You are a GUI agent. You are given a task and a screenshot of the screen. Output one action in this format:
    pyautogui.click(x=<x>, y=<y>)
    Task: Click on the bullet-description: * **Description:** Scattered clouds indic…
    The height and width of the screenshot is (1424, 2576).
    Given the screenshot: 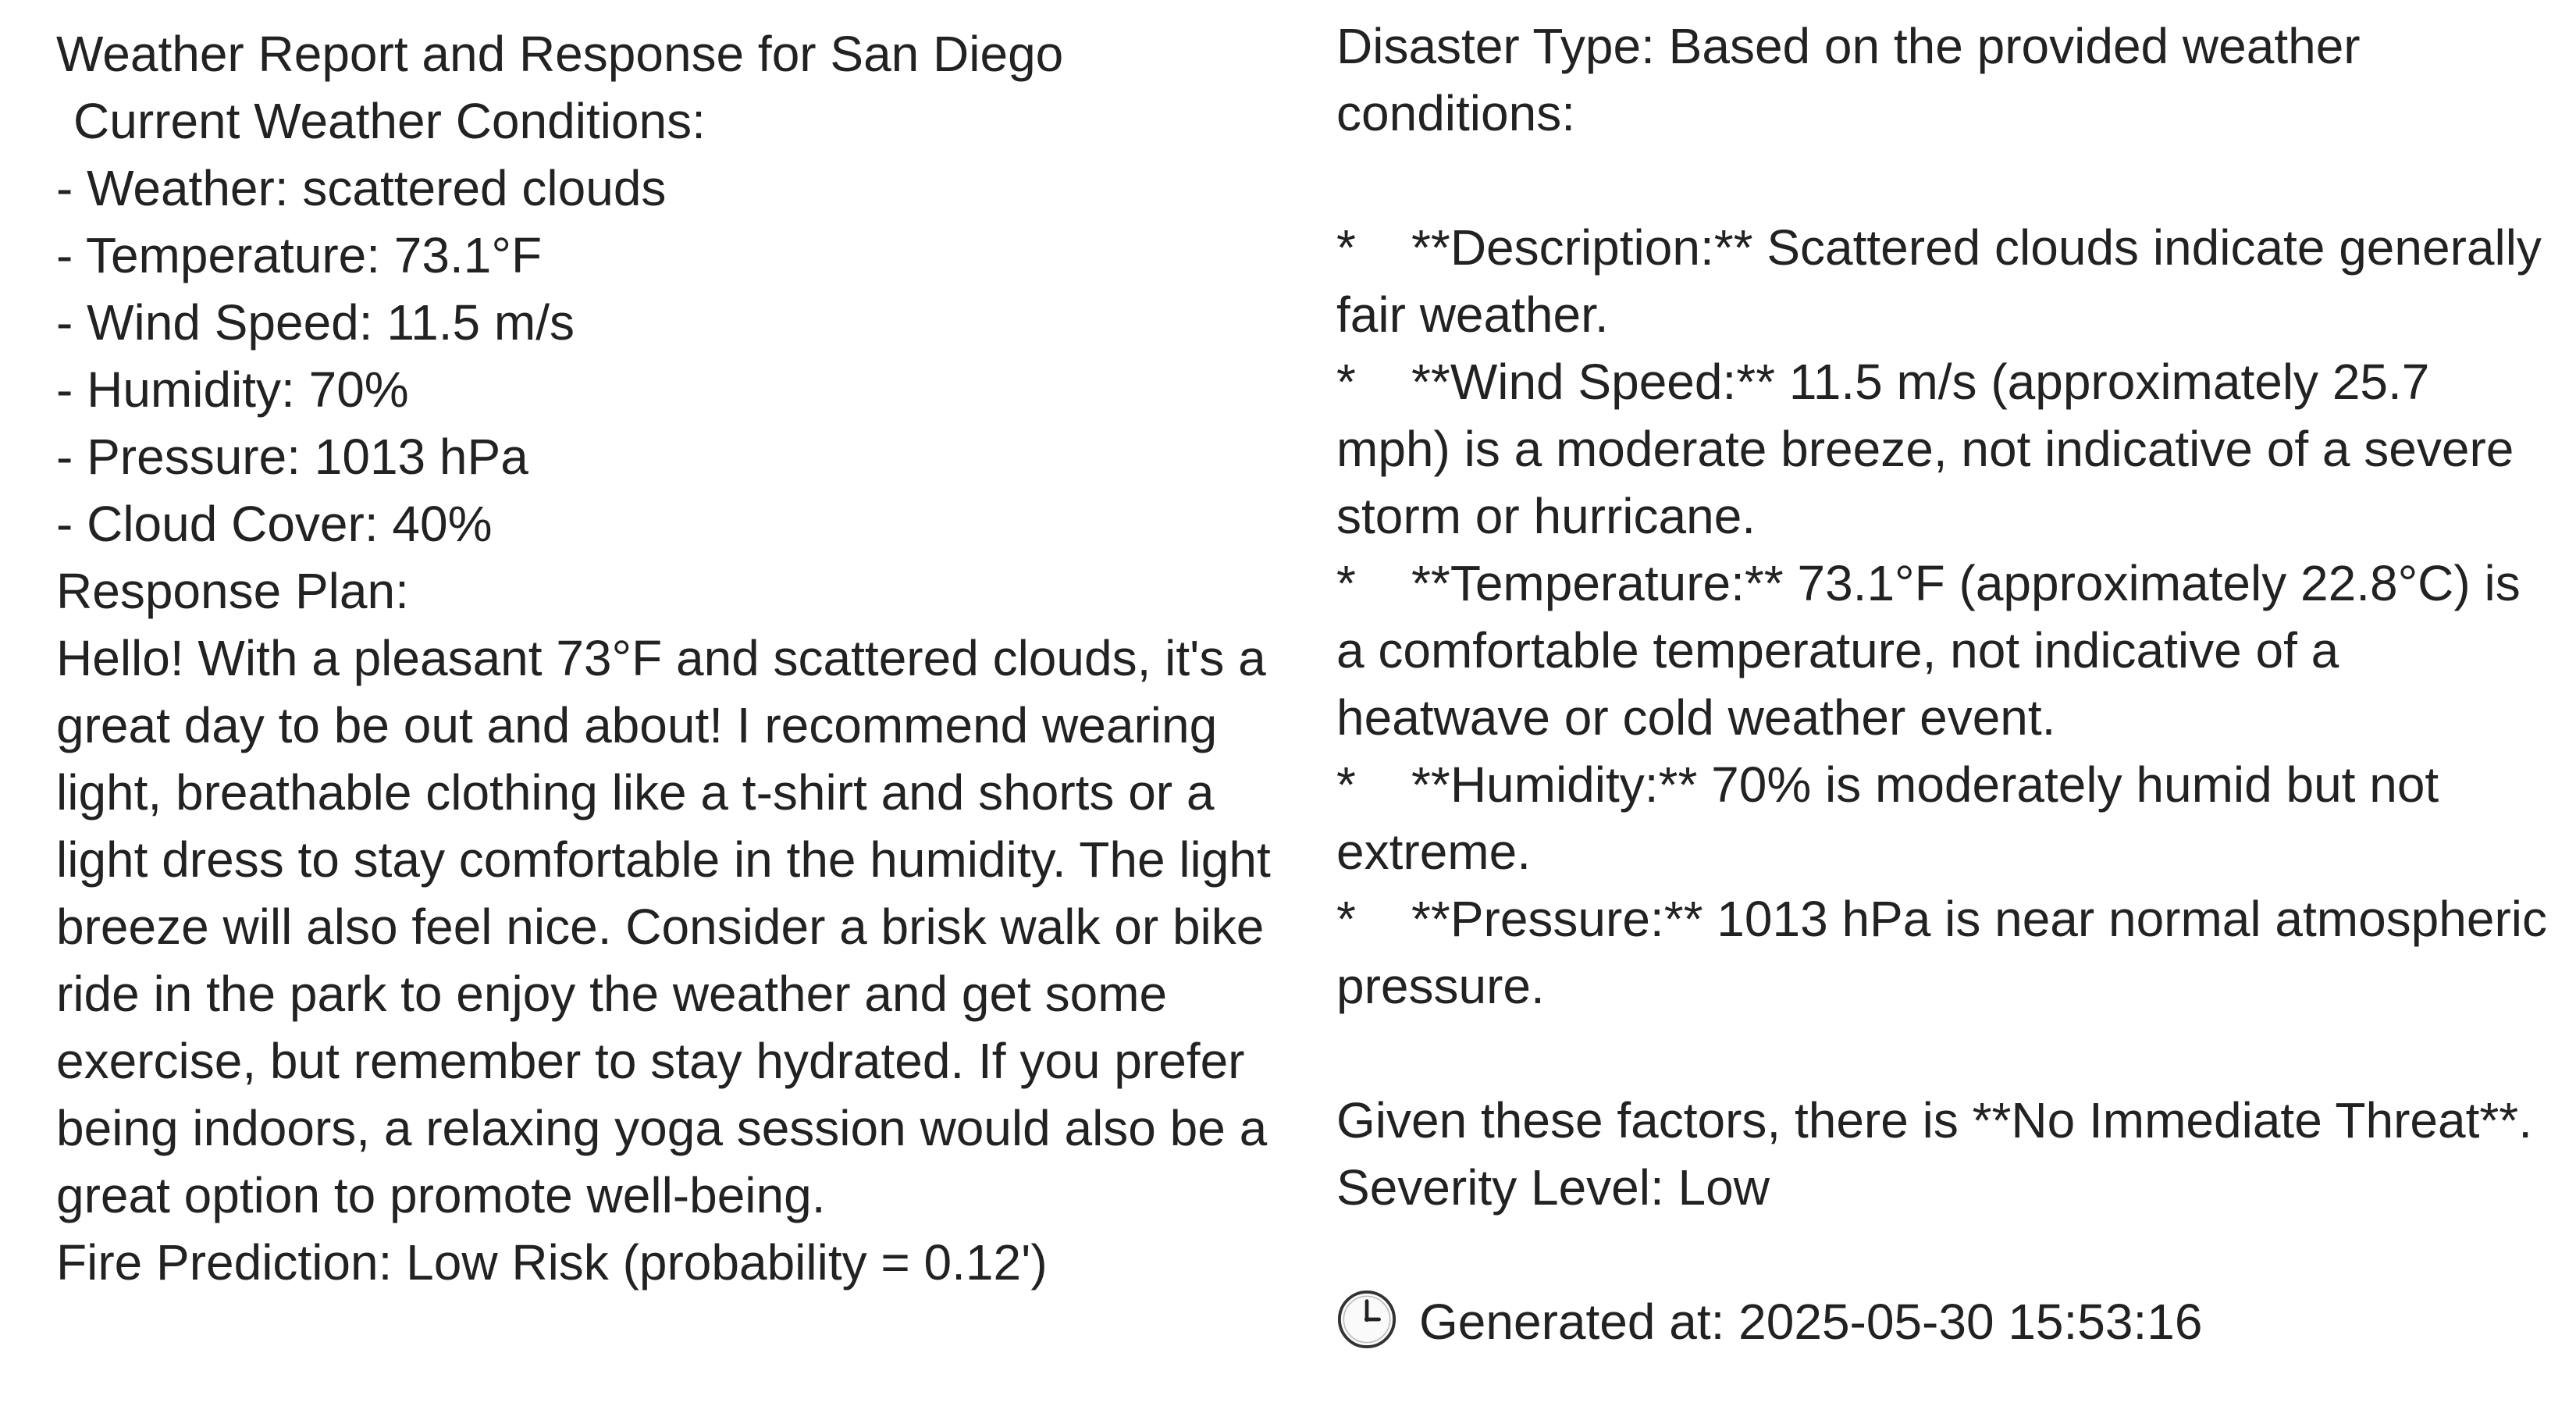 What is the action you would take?
    pyautogui.click(x=1945, y=281)
    